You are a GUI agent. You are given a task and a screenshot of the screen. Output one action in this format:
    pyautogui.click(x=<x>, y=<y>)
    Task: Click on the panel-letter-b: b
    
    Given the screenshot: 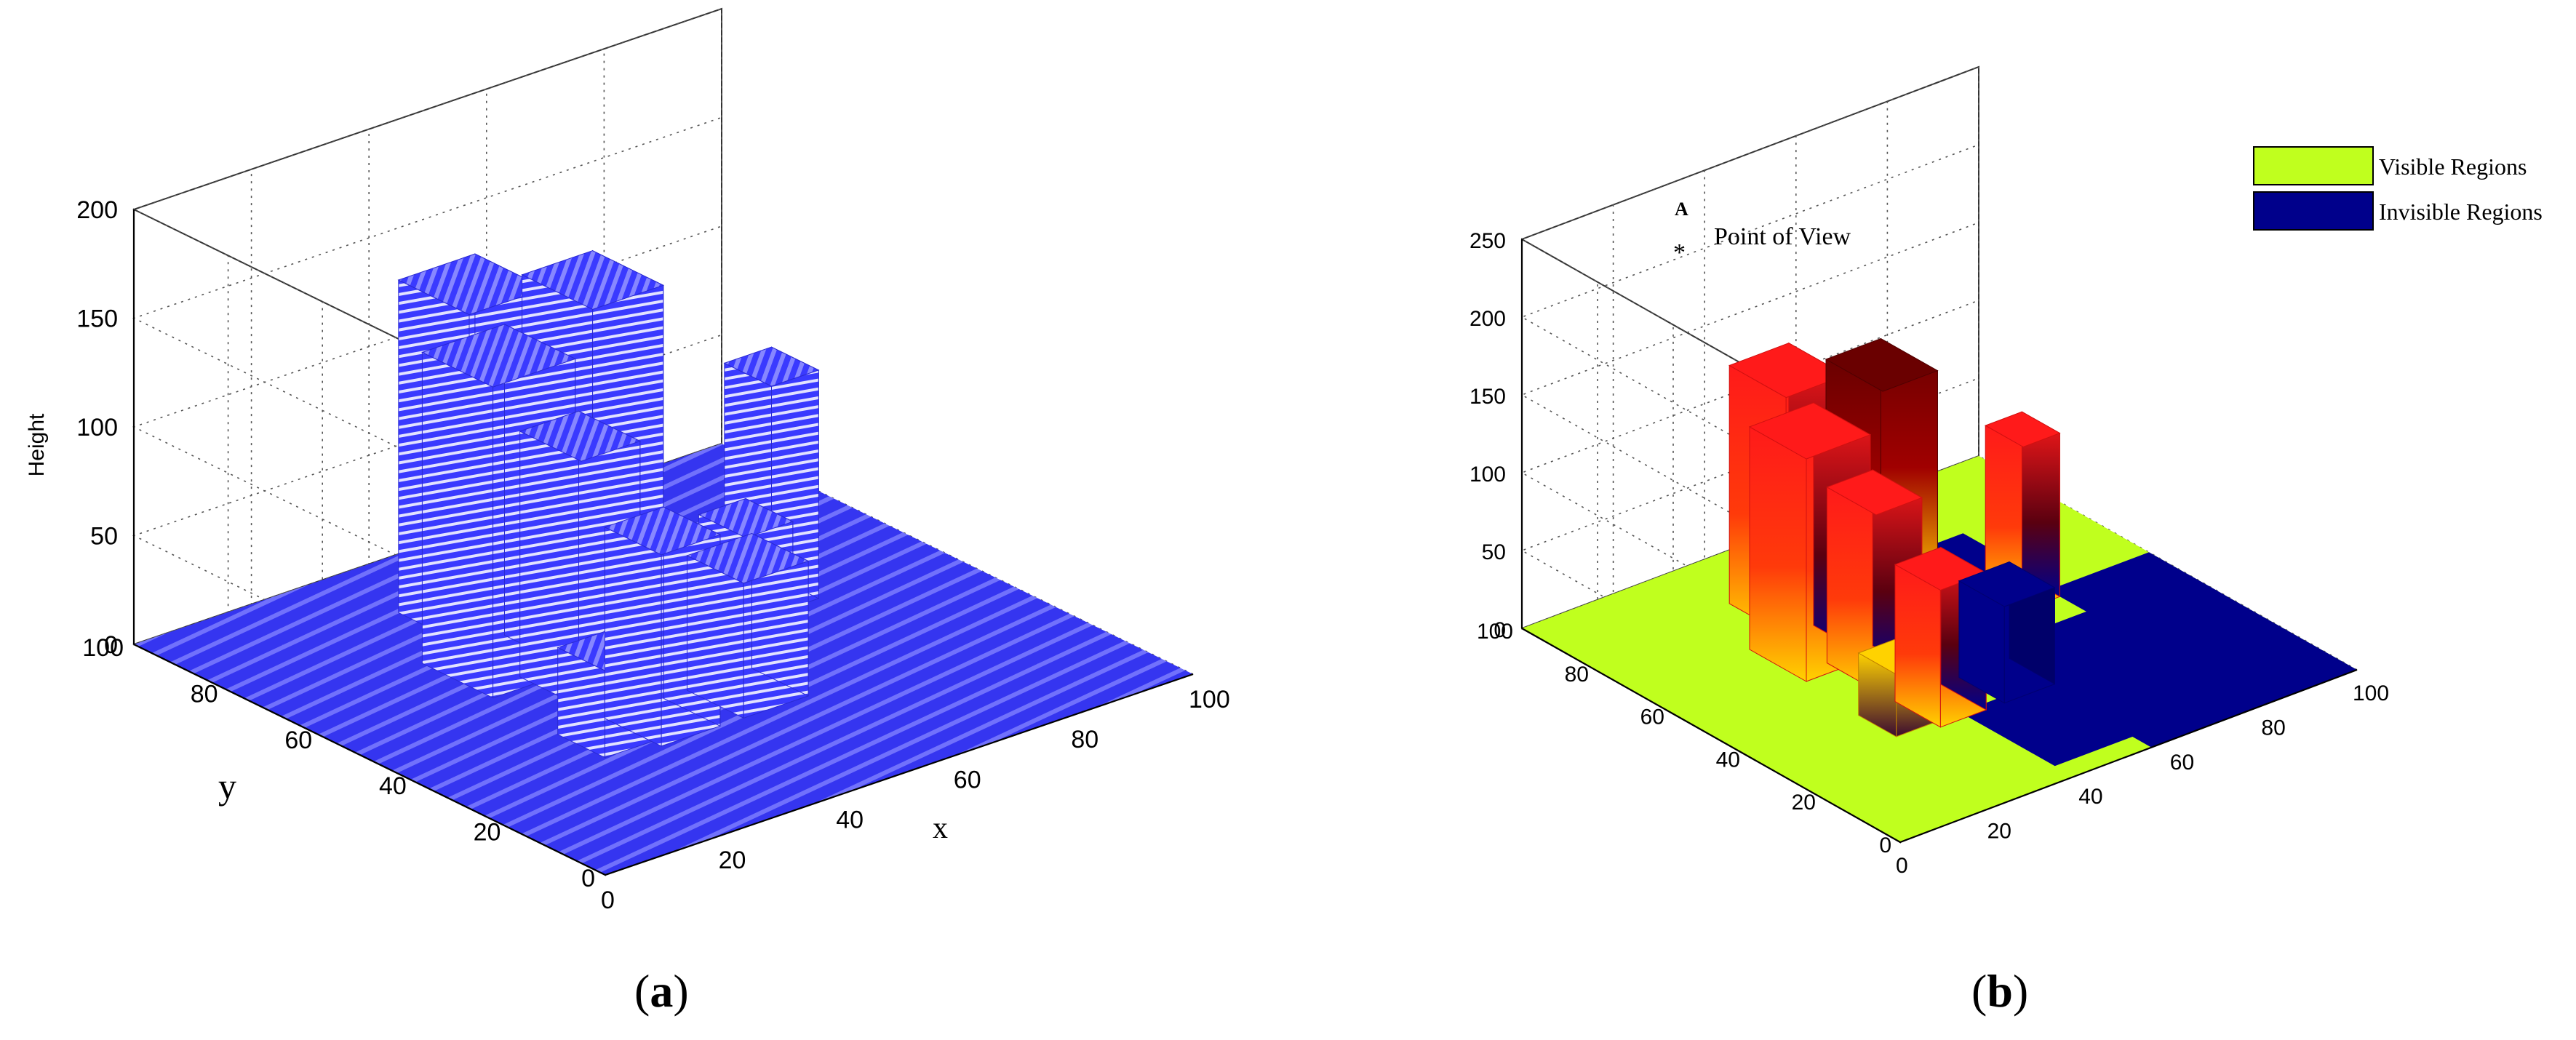 What is the action you would take?
    pyautogui.click(x=2000, y=991)
    